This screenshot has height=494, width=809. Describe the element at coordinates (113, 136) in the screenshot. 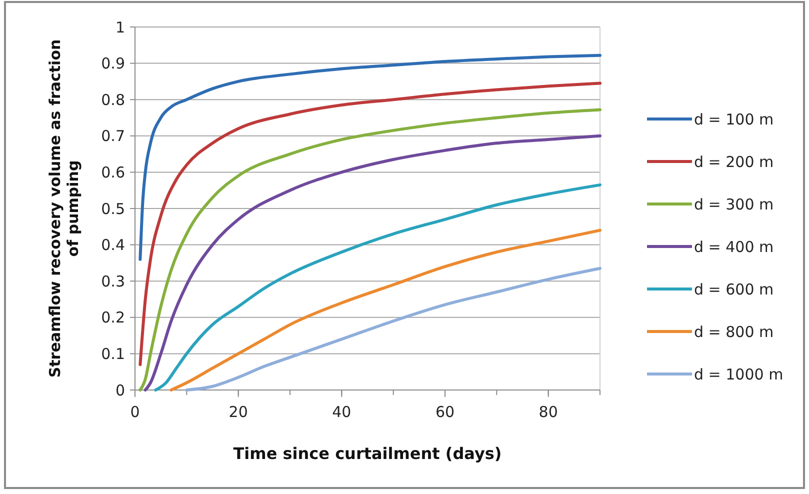

I see `y-tick-label: 0.7` at that location.